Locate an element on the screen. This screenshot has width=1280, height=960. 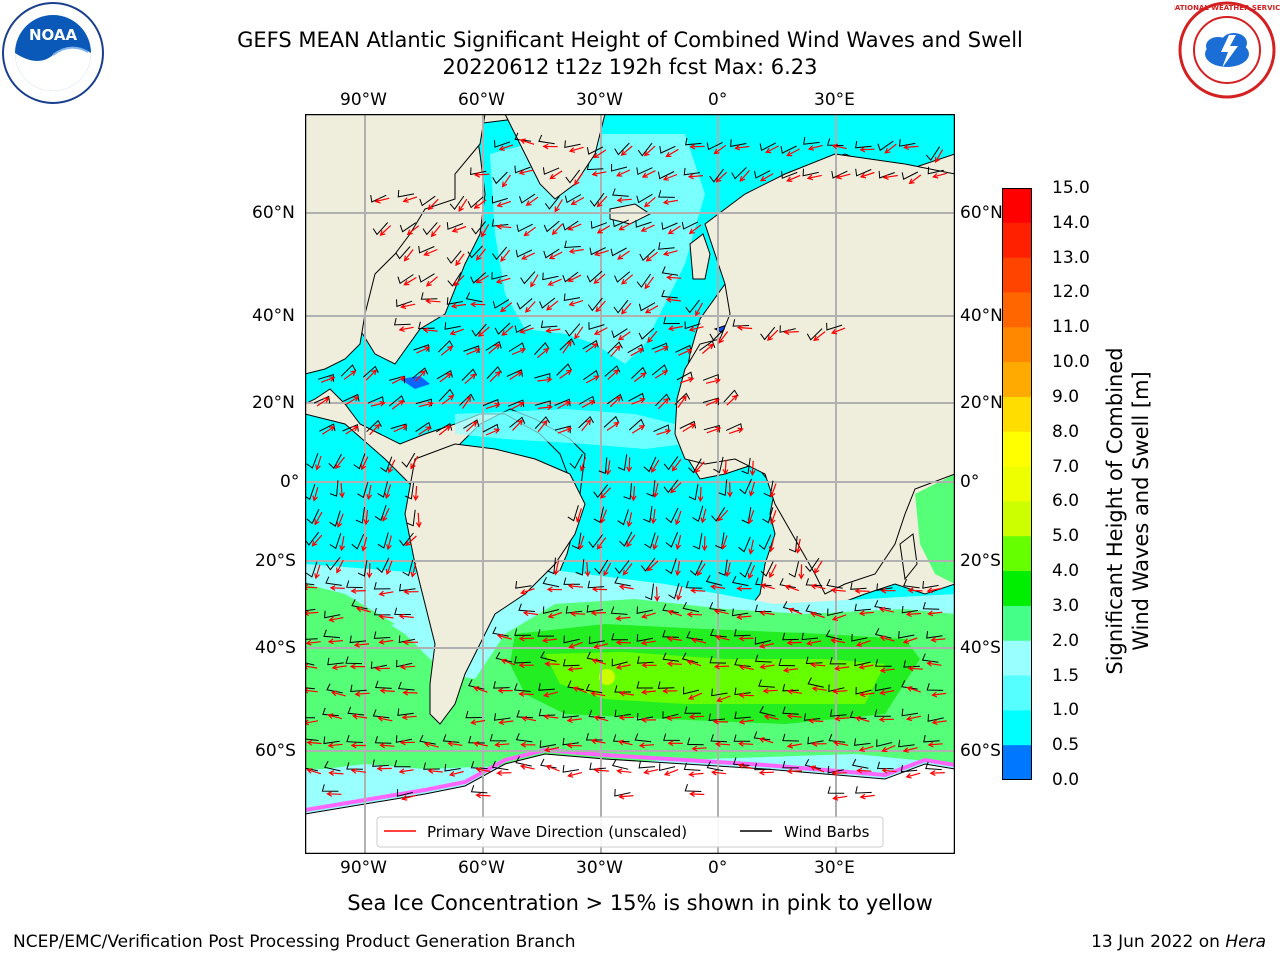
colorbar-tick-label: 0.0 is located at coordinates (1066, 780).